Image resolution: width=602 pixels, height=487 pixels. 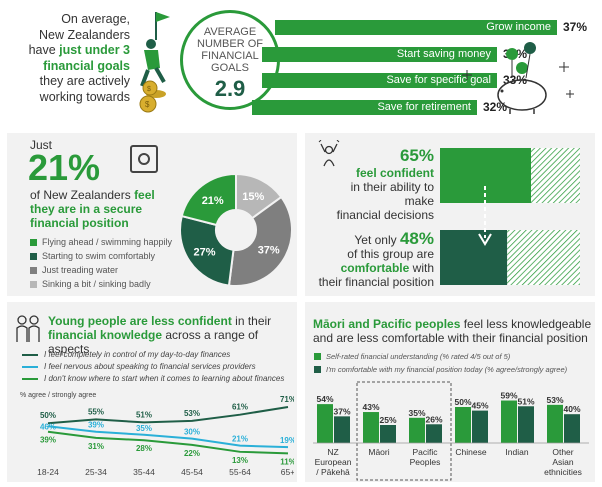 I want to click on bar-value-label: 54%, so click(x=324, y=399).